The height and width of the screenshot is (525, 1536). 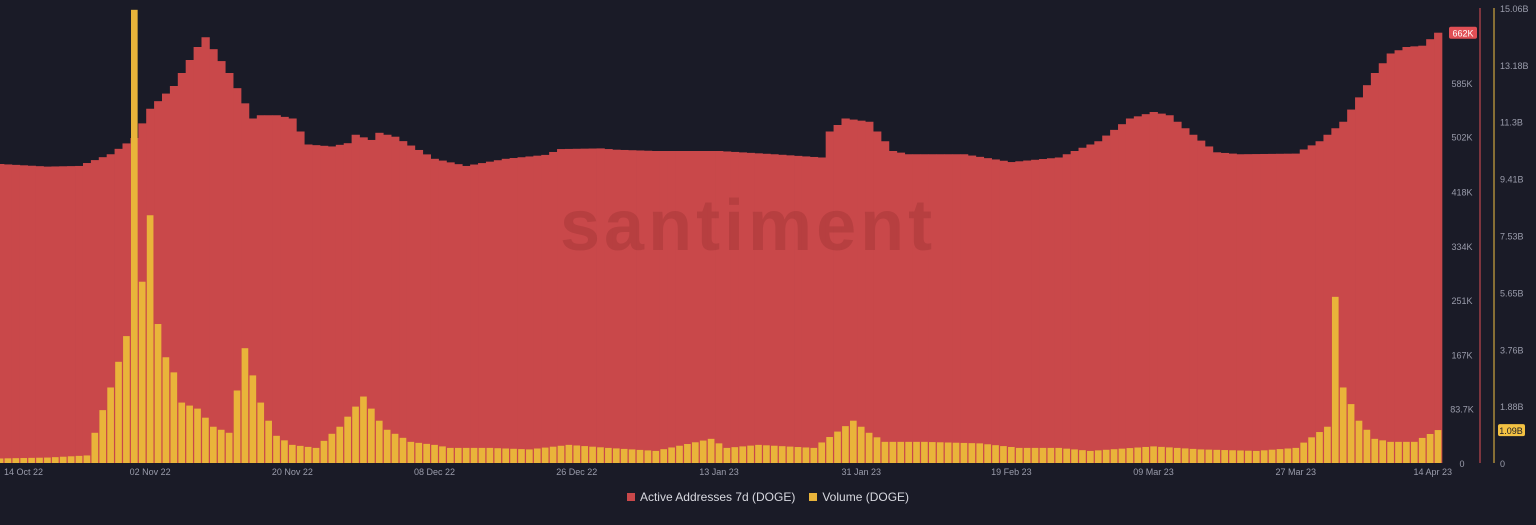 What do you see at coordinates (710, 497) in the screenshot?
I see `legend-item-active-addresses: Active Addresses 7d (DOGE)` at bounding box center [710, 497].